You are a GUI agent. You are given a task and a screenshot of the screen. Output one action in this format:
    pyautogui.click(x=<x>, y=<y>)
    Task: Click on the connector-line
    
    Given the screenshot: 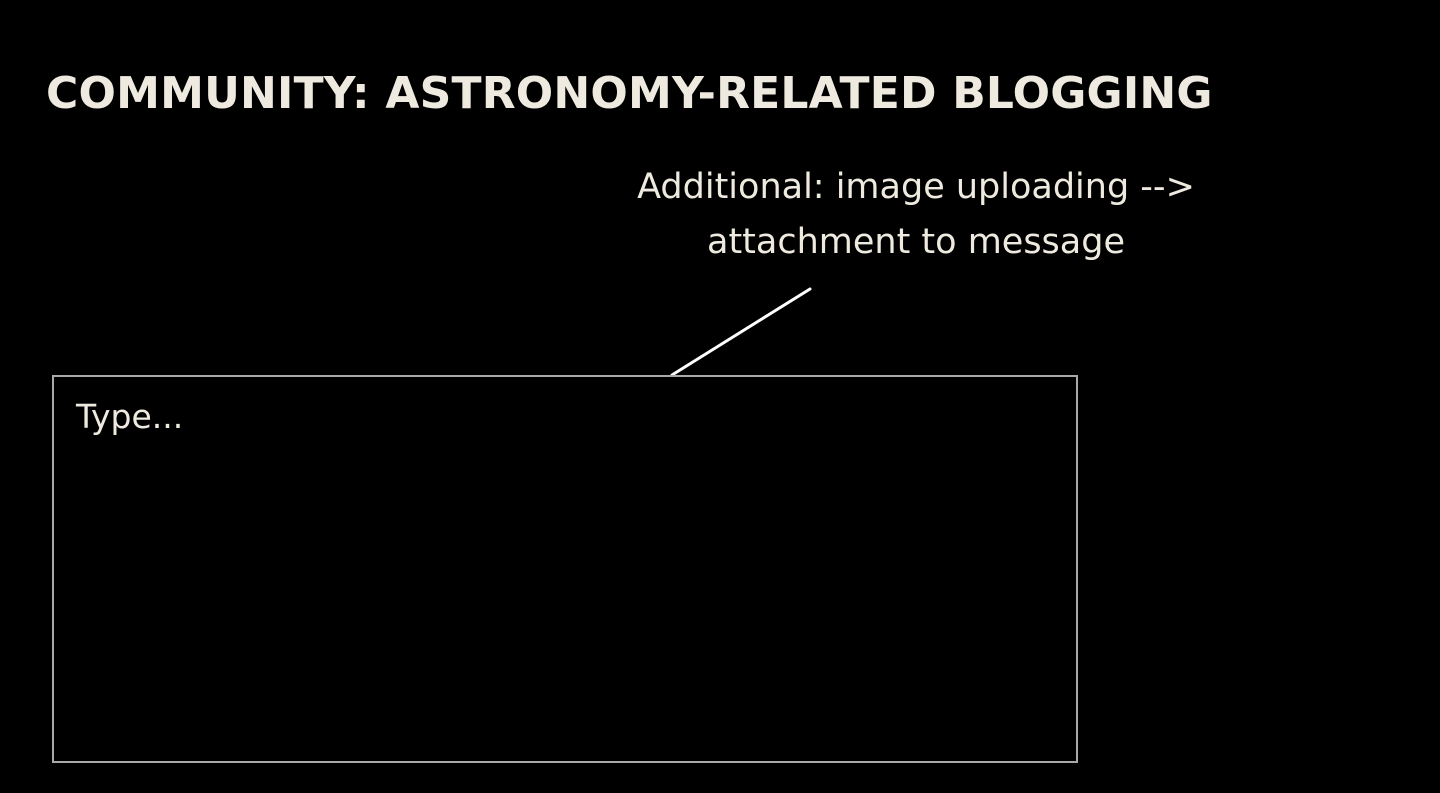 What is the action you would take?
    pyautogui.click(x=741, y=332)
    